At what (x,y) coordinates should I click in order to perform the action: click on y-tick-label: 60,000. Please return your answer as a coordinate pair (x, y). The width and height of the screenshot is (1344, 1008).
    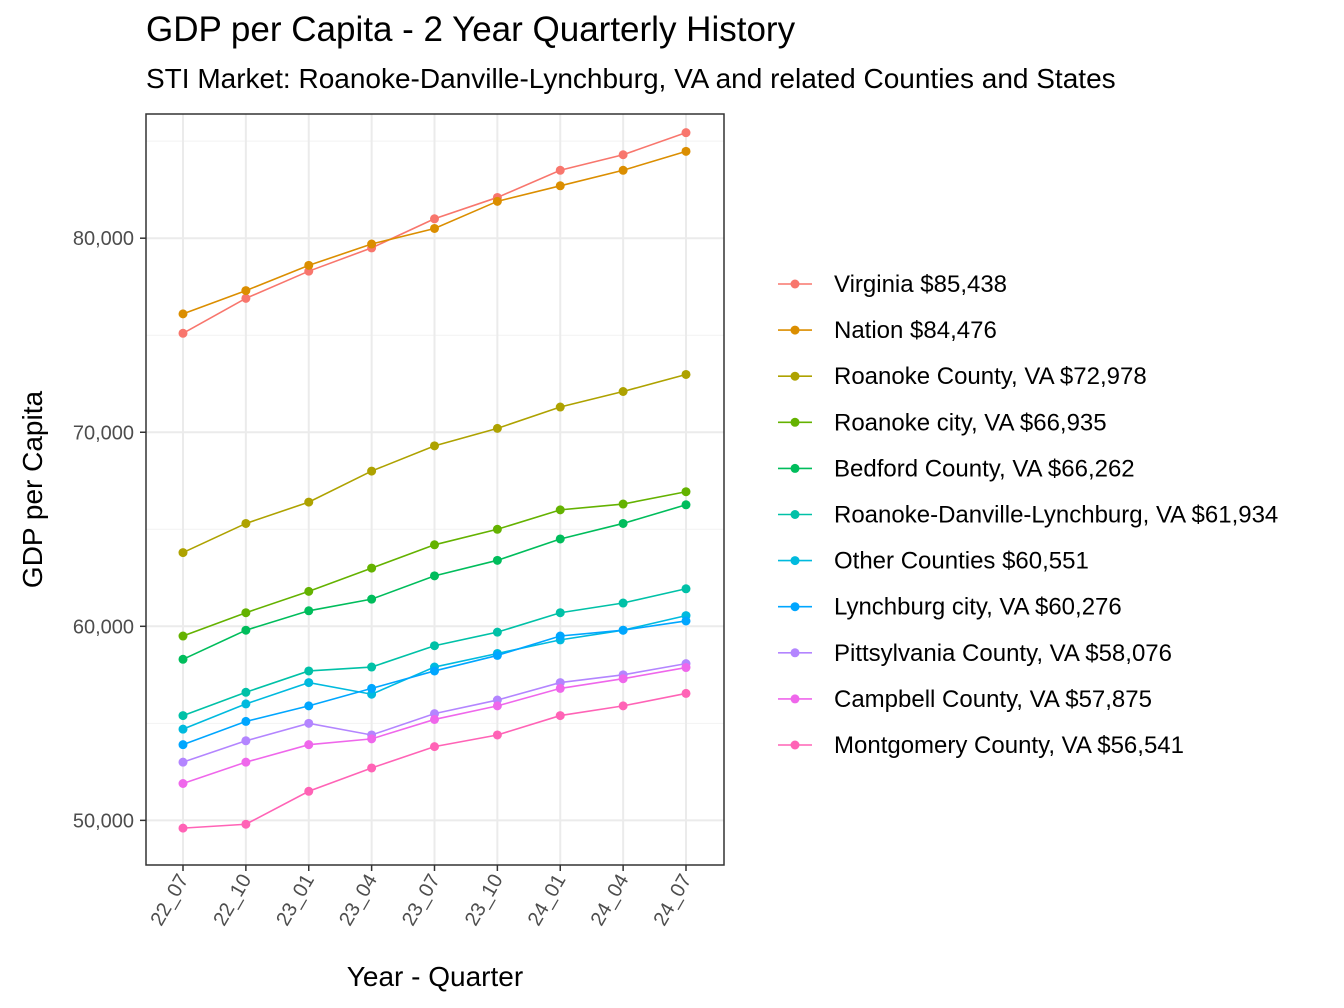
    Looking at the image, I should click on (103, 627).